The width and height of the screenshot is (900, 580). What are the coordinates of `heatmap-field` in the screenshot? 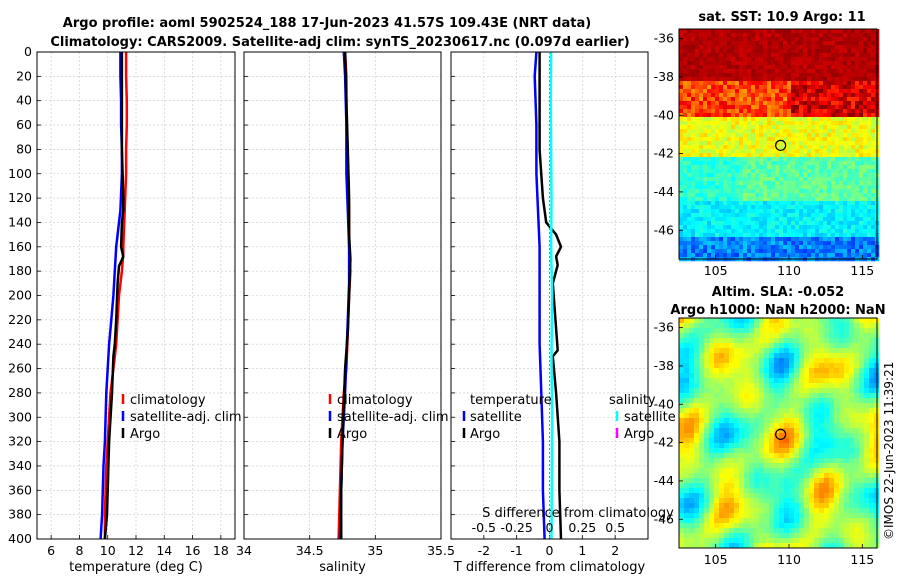 It's located at (779, 433).